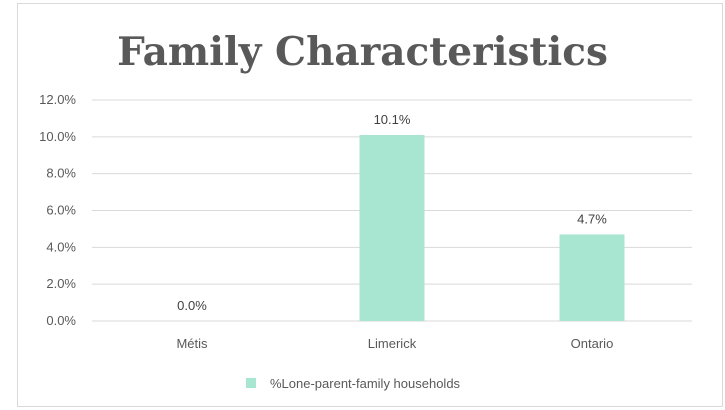 The height and width of the screenshot is (410, 725). Describe the element at coordinates (61, 320) in the screenshot. I see `y-tick-label: 0.0%` at that location.